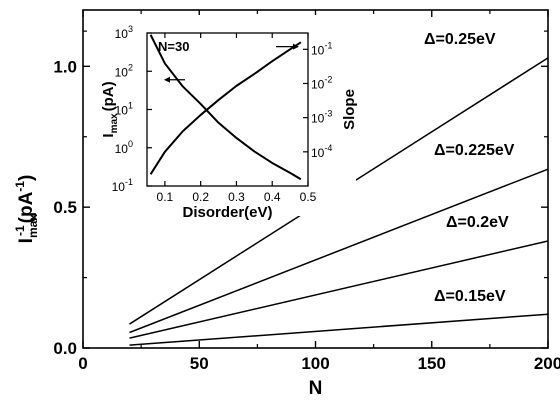 This screenshot has width=560, height=400. What do you see at coordinates (20, 230) in the screenshot?
I see `main-y-axis-superscript: -1` at bounding box center [20, 230].